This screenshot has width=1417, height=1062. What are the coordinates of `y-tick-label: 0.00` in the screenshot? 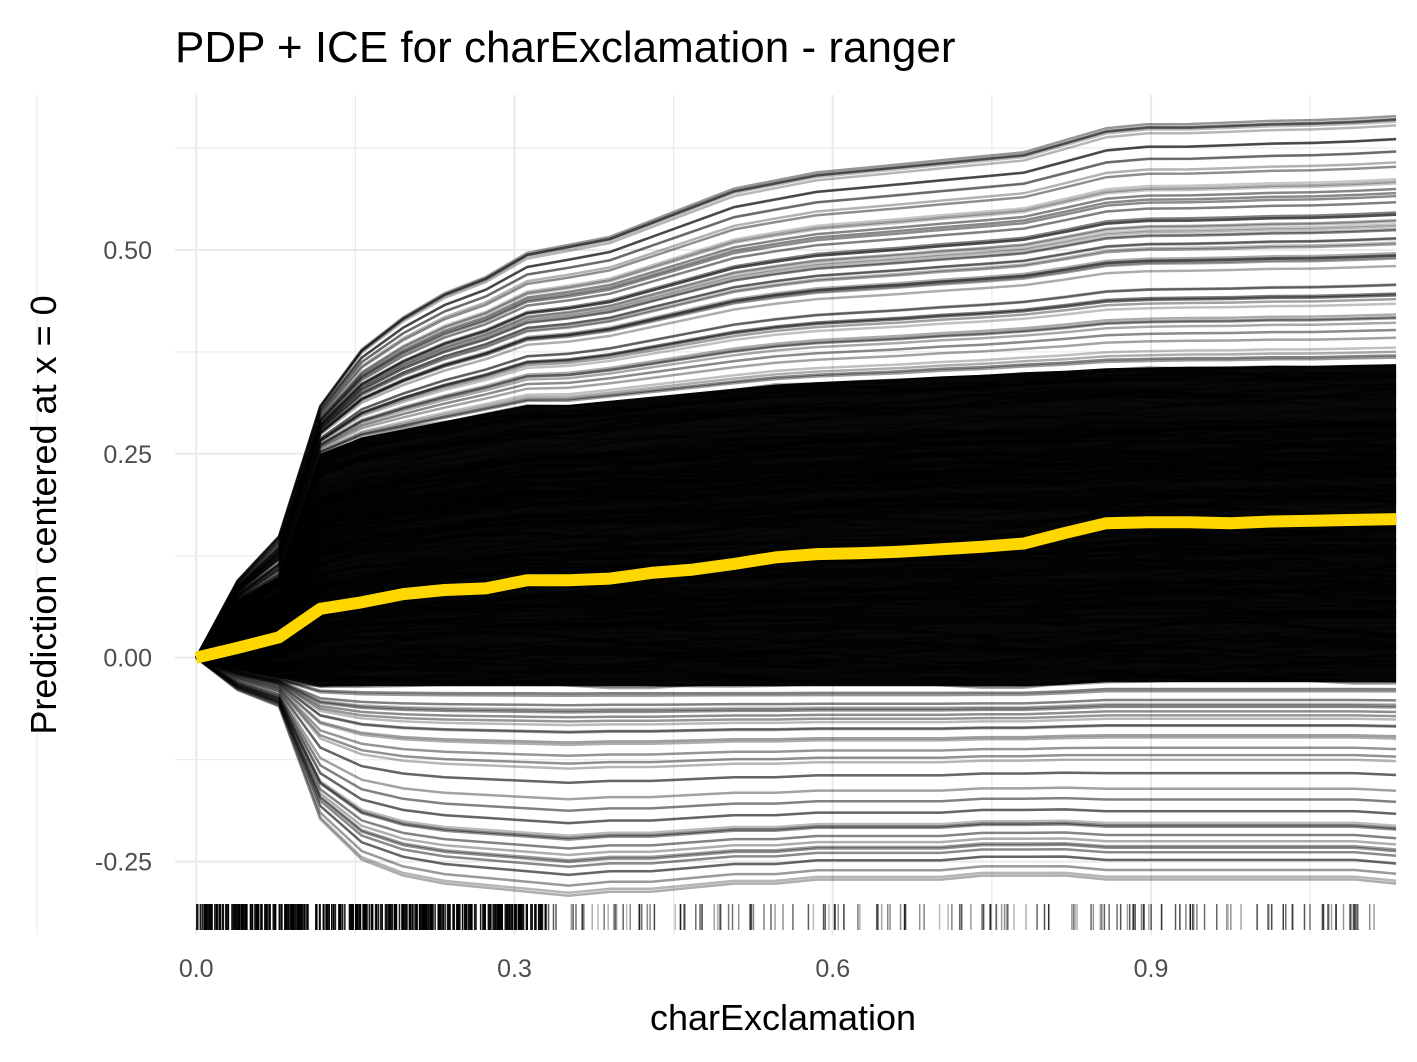 It's located at (127, 659).